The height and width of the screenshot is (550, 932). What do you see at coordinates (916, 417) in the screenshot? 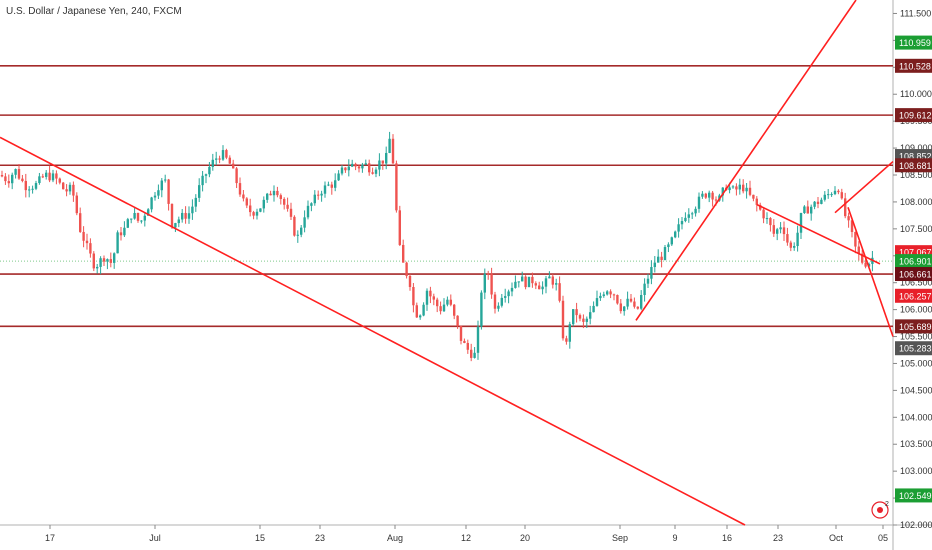
I see `y-tick-label: 104.000` at bounding box center [916, 417].